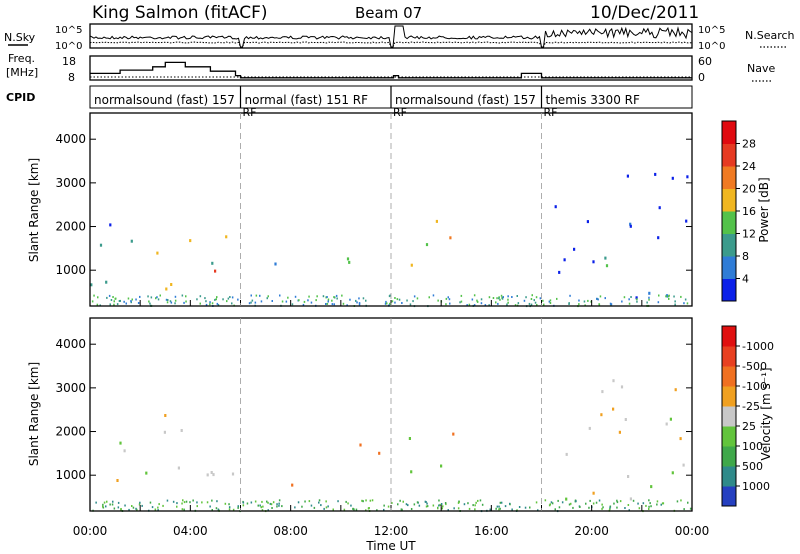 Image resolution: width=800 pixels, height=554 pixels. Describe the element at coordinates (593, 100) in the screenshot. I see `cpid-segment-label: themis 3300 RF` at that location.